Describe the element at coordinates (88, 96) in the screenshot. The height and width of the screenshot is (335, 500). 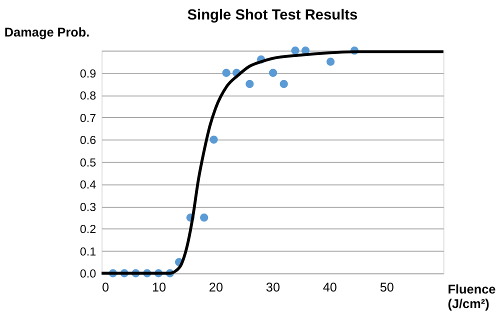
I see `y-tick-label: 0.8` at that location.